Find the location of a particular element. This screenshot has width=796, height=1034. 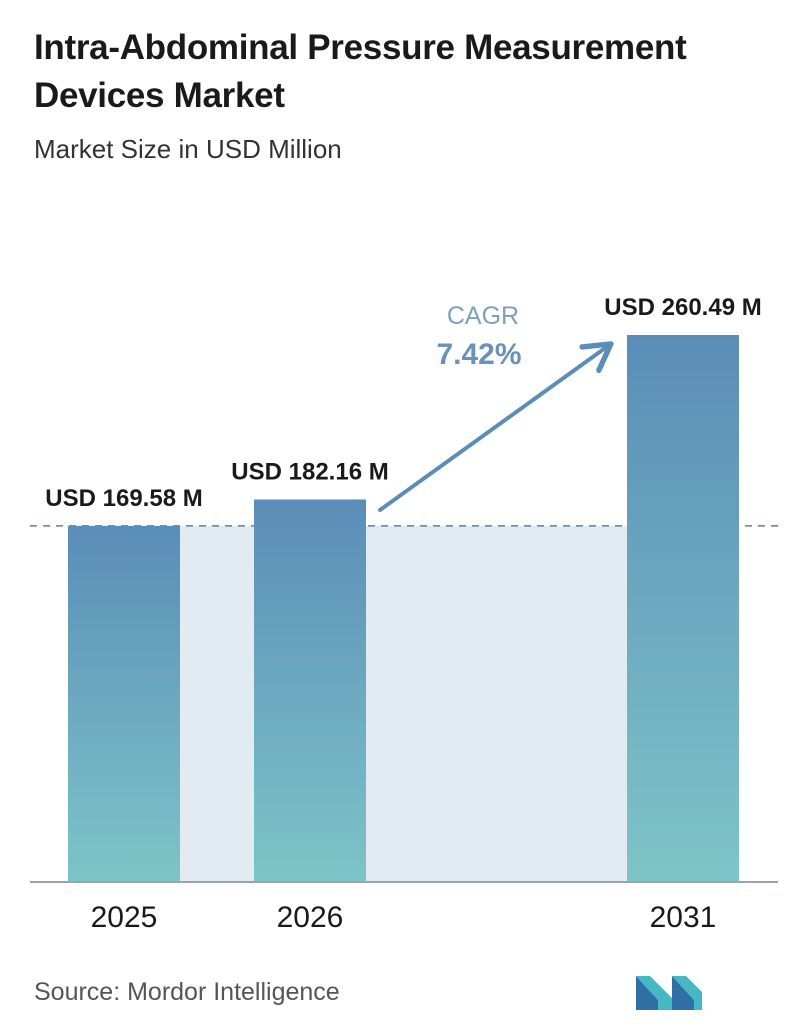

cagr-label: CAGR is located at coordinates (483, 316).